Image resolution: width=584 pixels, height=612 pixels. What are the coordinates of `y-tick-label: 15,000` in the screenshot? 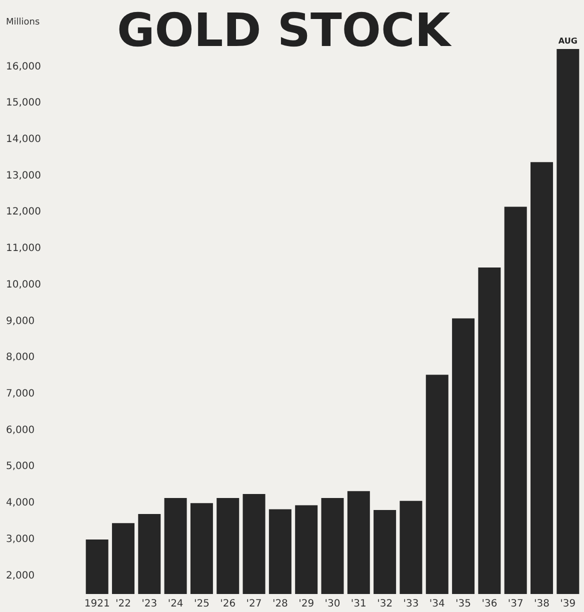 It's located at (23, 103).